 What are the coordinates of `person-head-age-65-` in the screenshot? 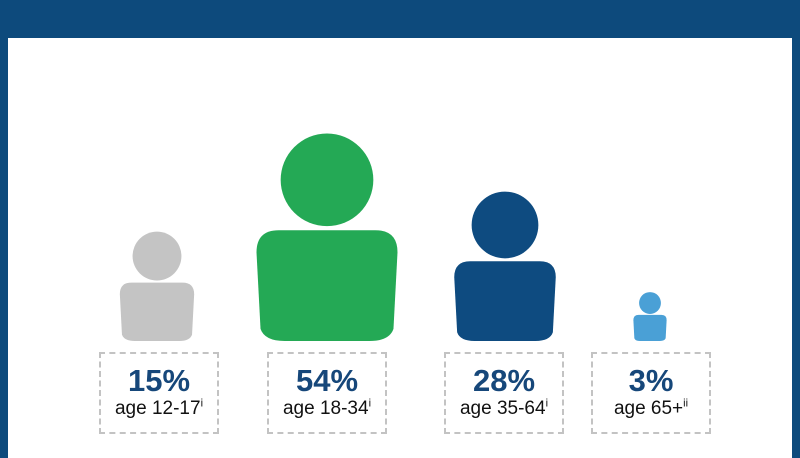 It's located at (650, 303).